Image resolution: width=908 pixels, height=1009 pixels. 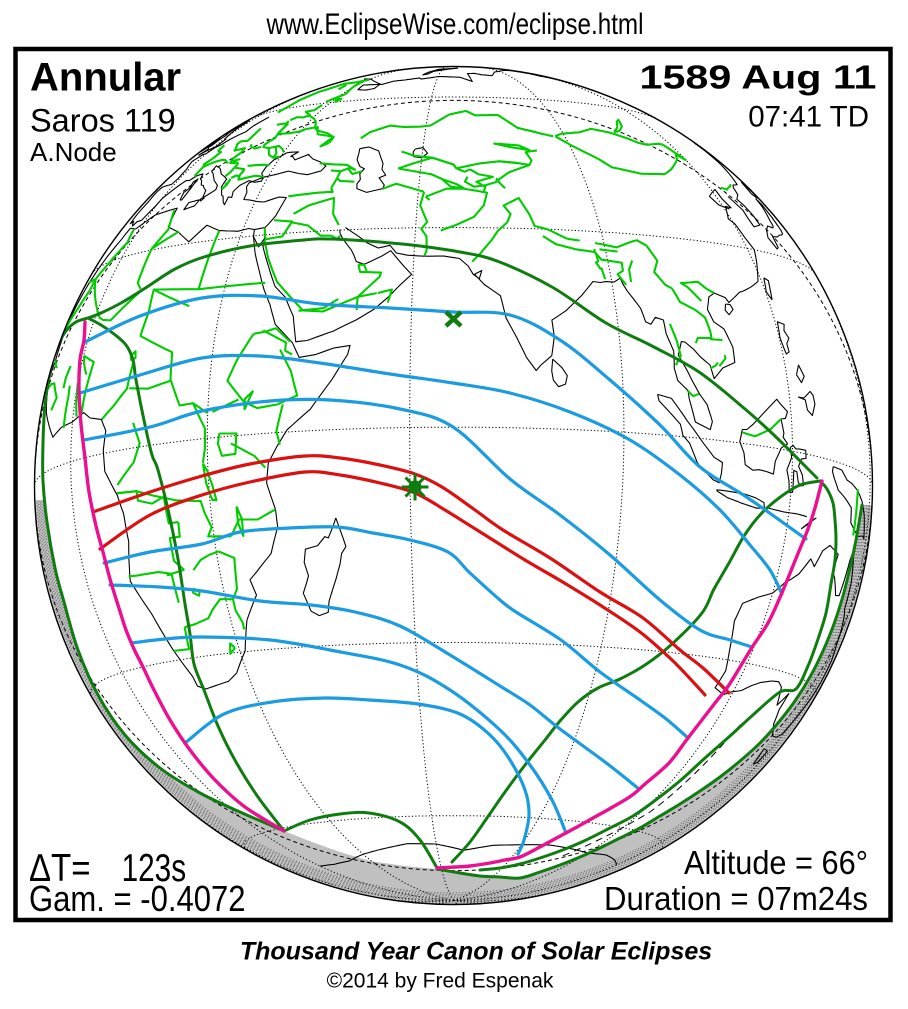 What do you see at coordinates (808, 117) in the screenshot?
I see `svg-text: 07:41 TD` at bounding box center [808, 117].